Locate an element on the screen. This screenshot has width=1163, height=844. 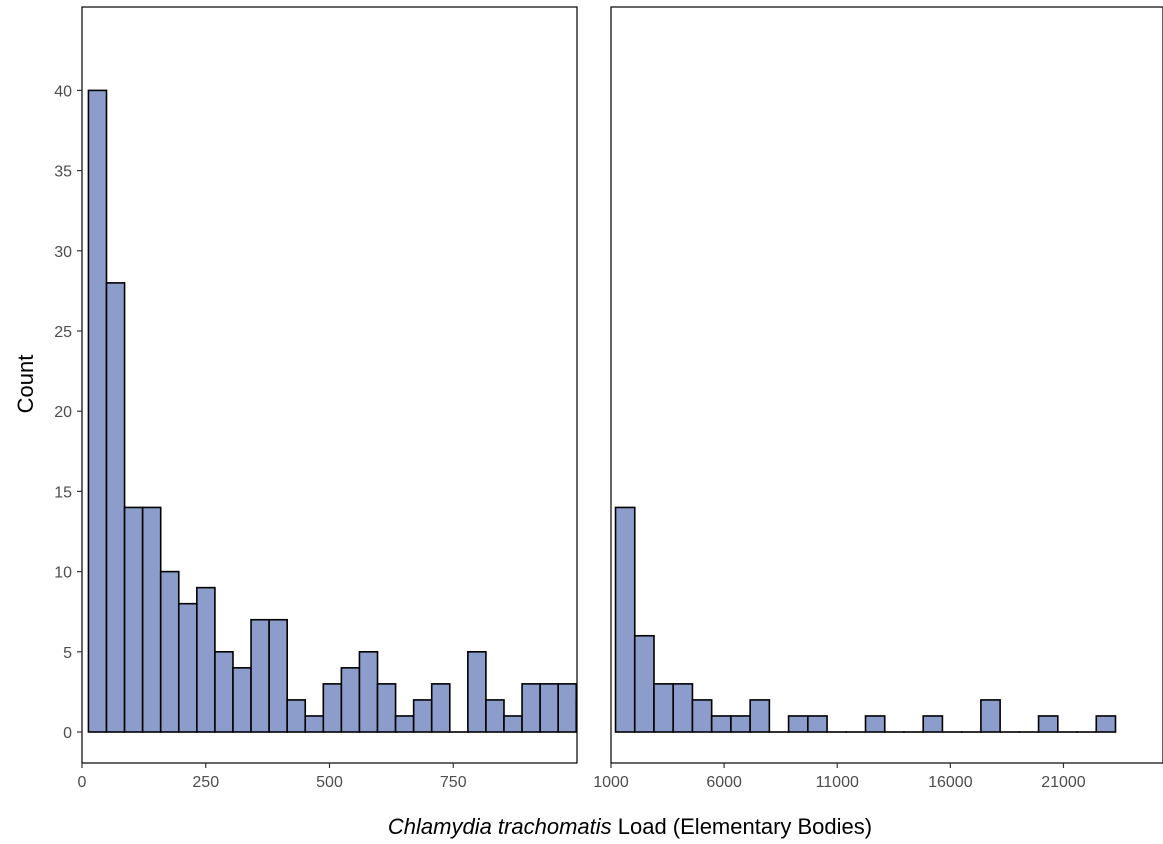
x-tick-label: 6000 is located at coordinates (724, 782).